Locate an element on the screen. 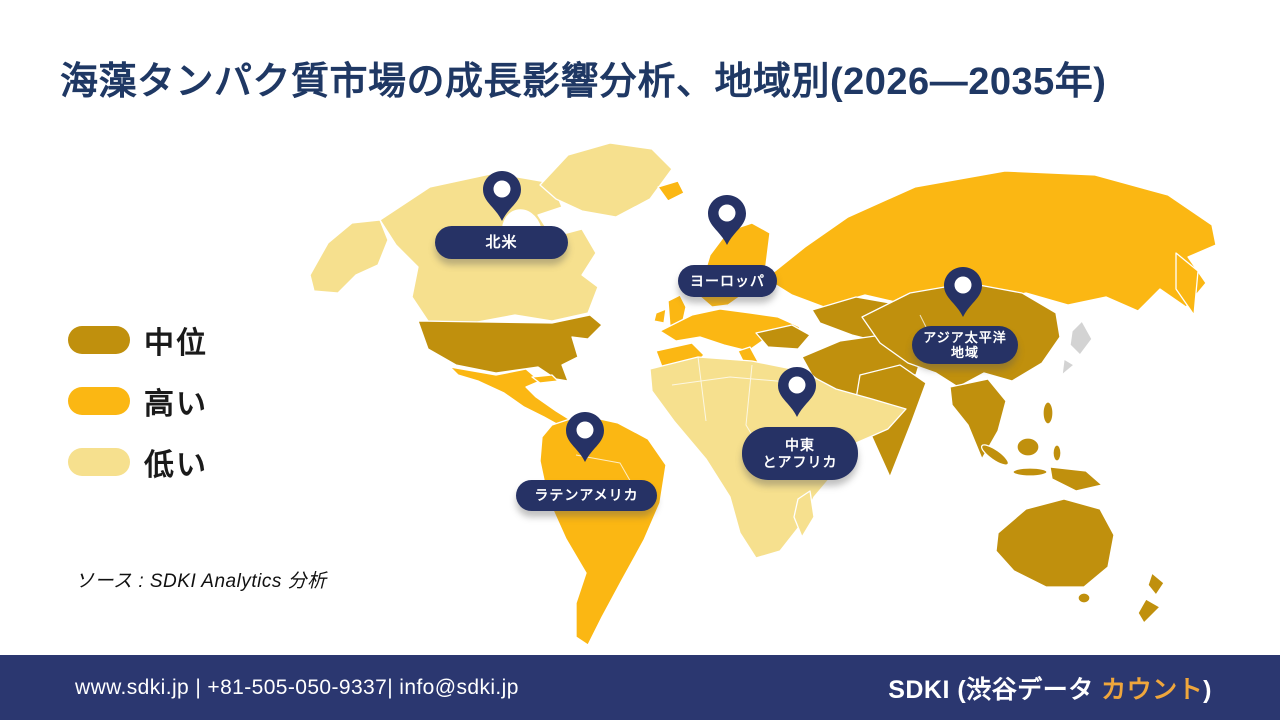 Image resolution: width=1280 pixels, height=720 pixels. pin-label-europe: ヨーロッパ is located at coordinates (727, 281).